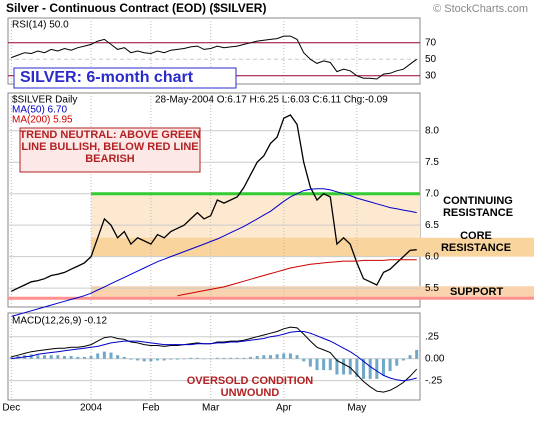 This screenshot has width=534, height=423. I want to click on y-tick-label: .25, so click(432, 336).